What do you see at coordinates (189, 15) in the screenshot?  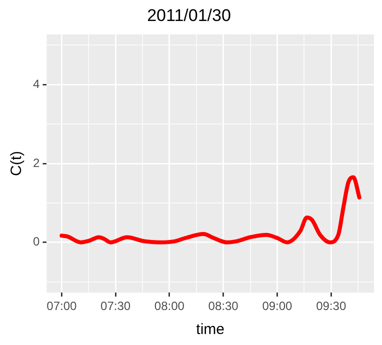 I see `chart-title: 2011/01/30` at bounding box center [189, 15].